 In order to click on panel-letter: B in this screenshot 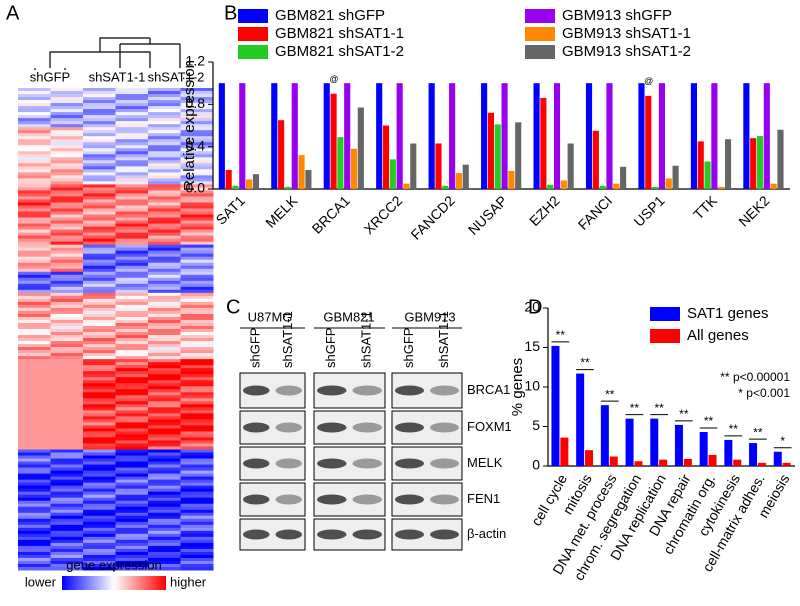, I will do `click(230, 13)`.